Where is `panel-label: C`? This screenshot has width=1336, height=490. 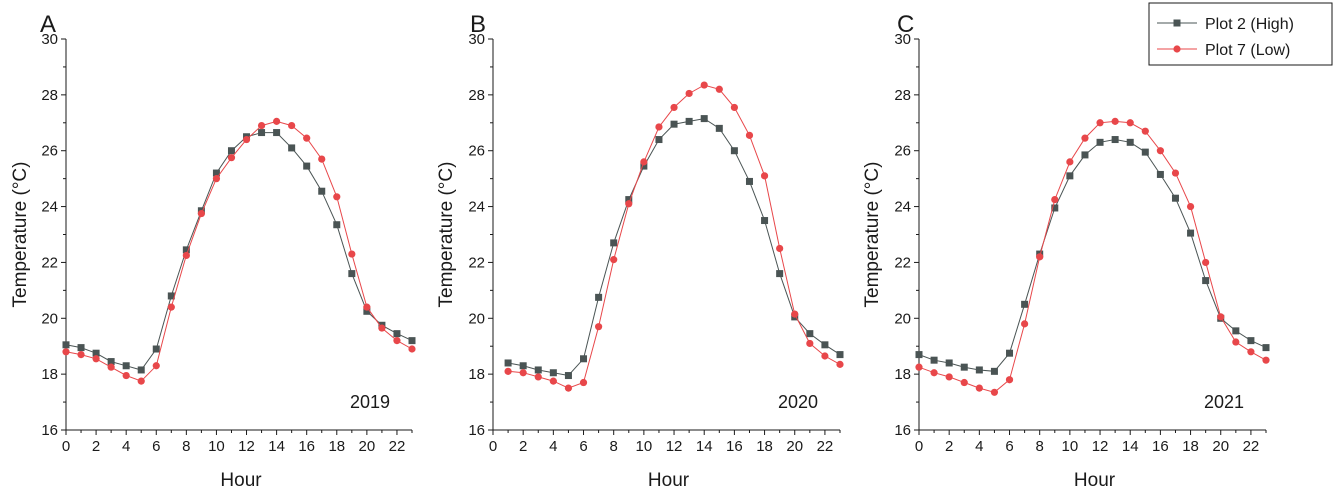 panel-label: C is located at coordinates (905, 24).